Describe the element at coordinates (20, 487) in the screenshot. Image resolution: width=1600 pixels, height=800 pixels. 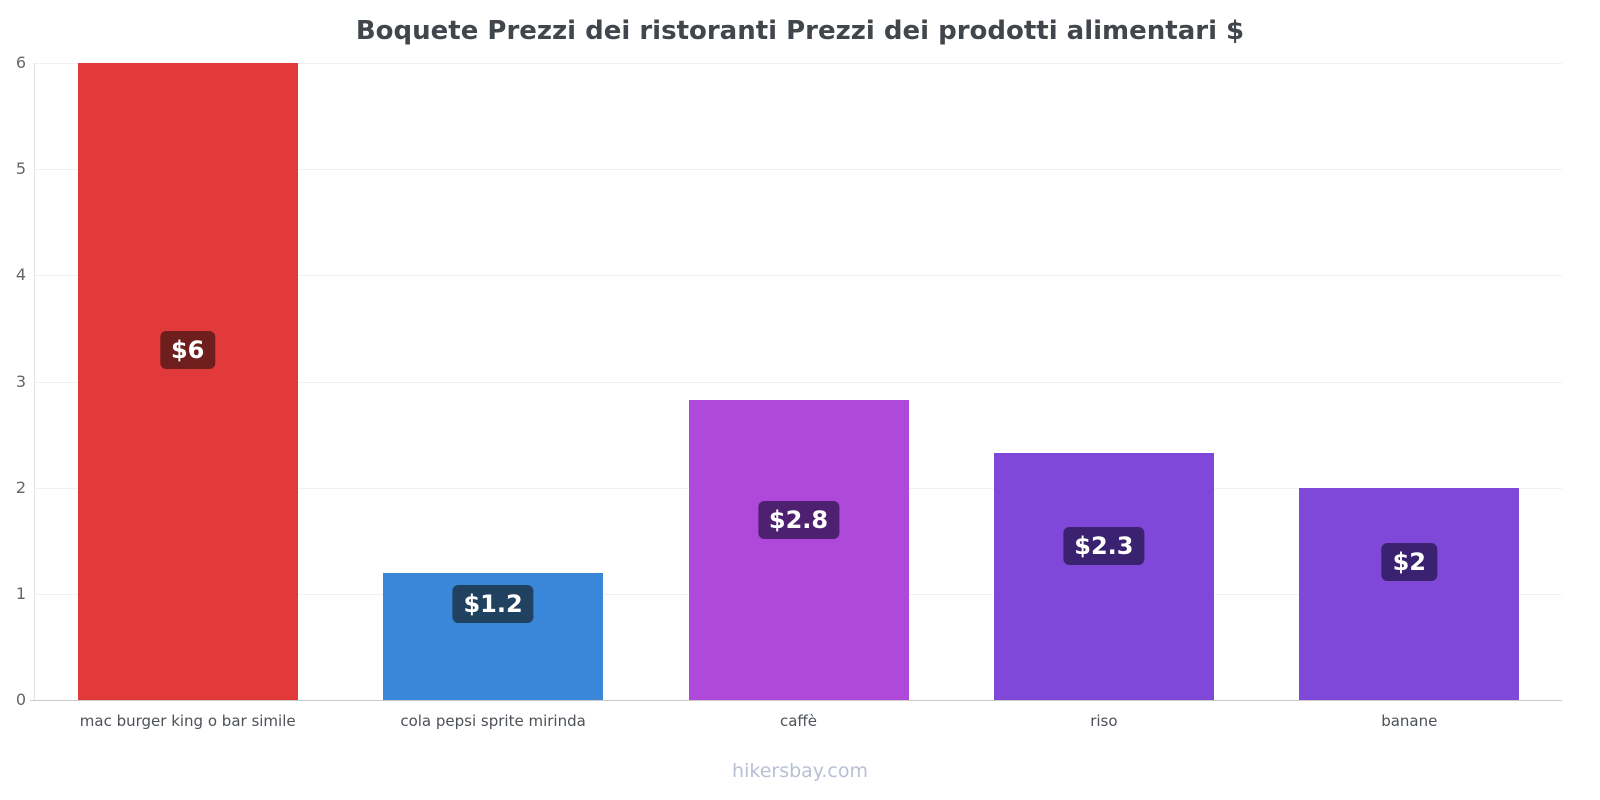
I see `y-axis-tick-label: 2` at that location.